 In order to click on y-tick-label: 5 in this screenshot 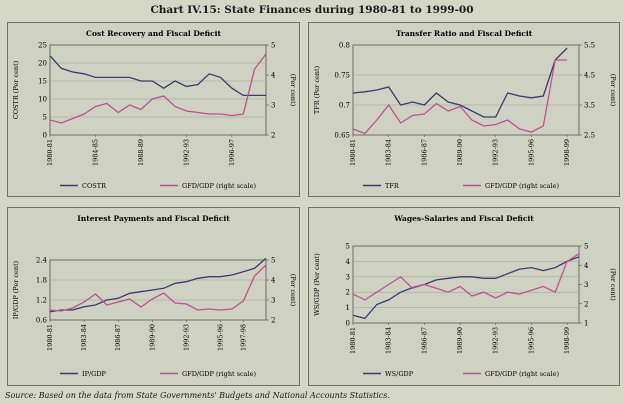, I will do `click(45, 118)`.